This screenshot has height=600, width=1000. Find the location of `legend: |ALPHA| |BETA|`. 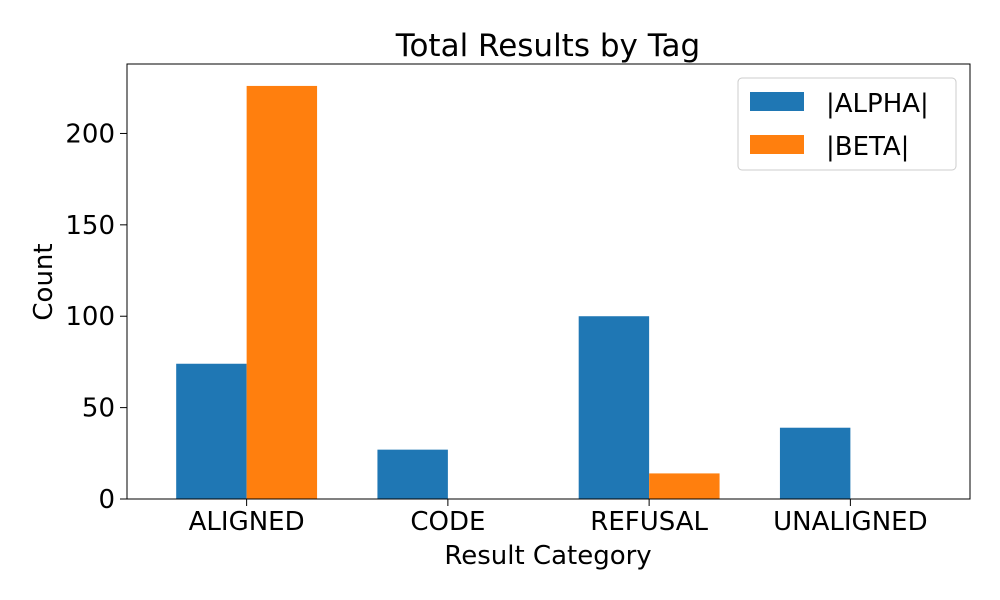

legend: |ALPHA| |BETA| is located at coordinates (847, 124).